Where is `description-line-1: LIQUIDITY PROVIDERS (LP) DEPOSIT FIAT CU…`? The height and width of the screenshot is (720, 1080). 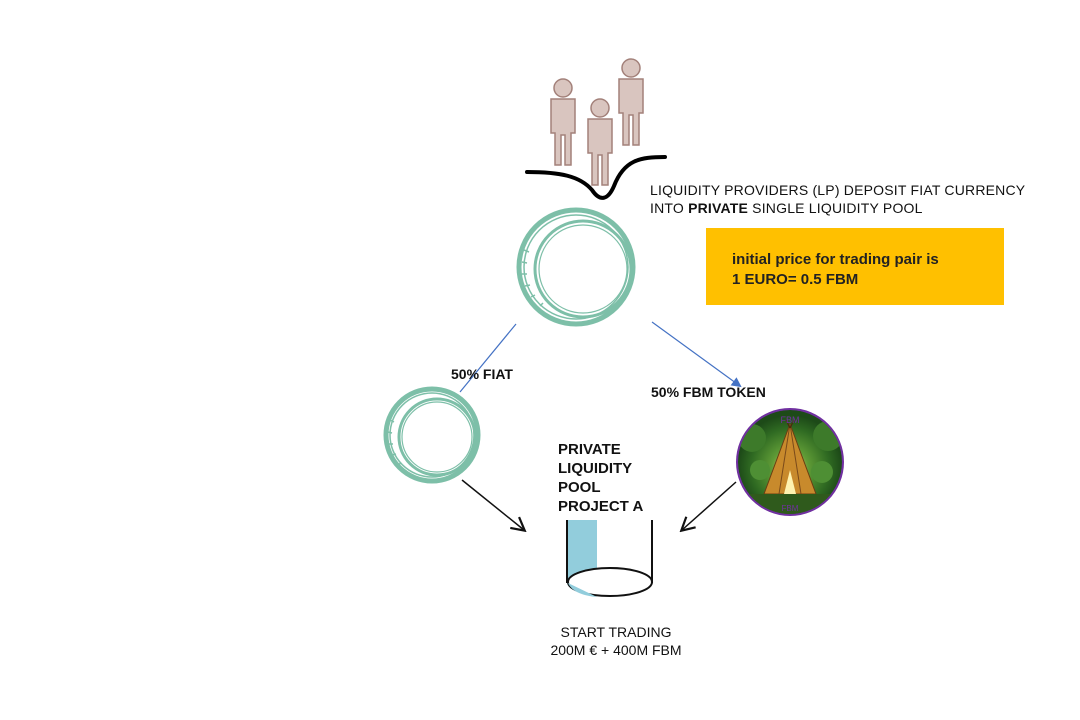
description-line-1: LIQUIDITY PROVIDERS (LP) DEPOSIT FIAT CU… is located at coordinates (838, 190).